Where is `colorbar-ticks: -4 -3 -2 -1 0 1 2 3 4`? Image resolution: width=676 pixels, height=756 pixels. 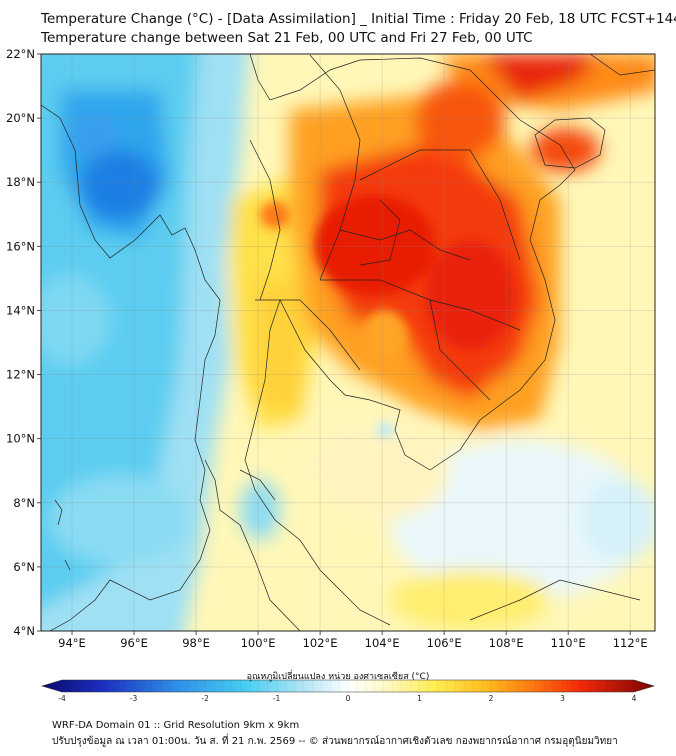 colorbar-ticks: -4 -3 -2 -1 0 1 2 3 4 is located at coordinates (347, 691).